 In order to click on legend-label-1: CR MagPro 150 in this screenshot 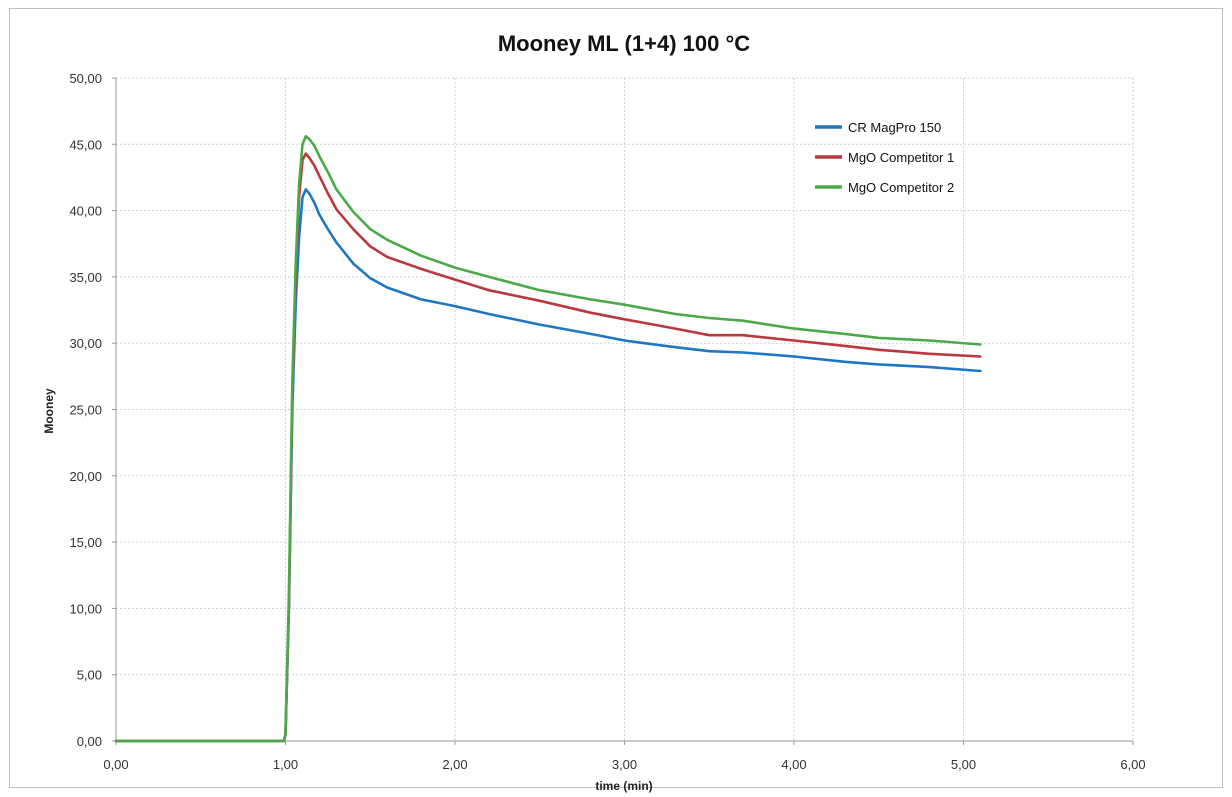, I will do `click(894, 127)`.